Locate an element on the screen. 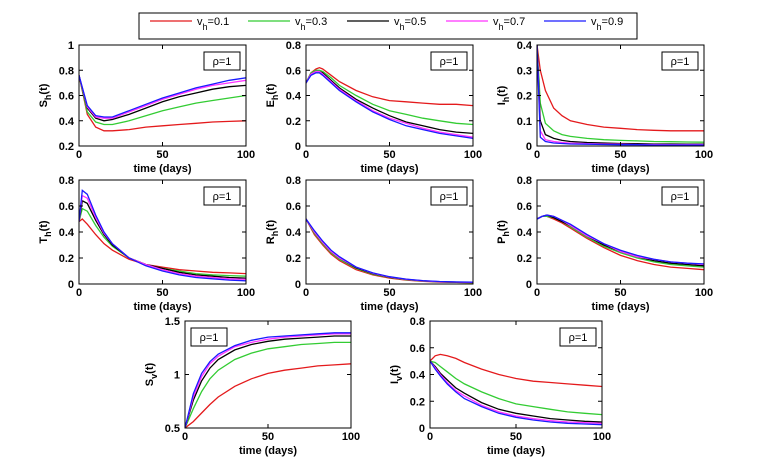 This screenshot has width=761, height=469. chart-panel: 0 50 100 0 0.2 0.4 0.6 0.8 time (days) Iv(t) ρ=1 is located at coordinates (500, 386).